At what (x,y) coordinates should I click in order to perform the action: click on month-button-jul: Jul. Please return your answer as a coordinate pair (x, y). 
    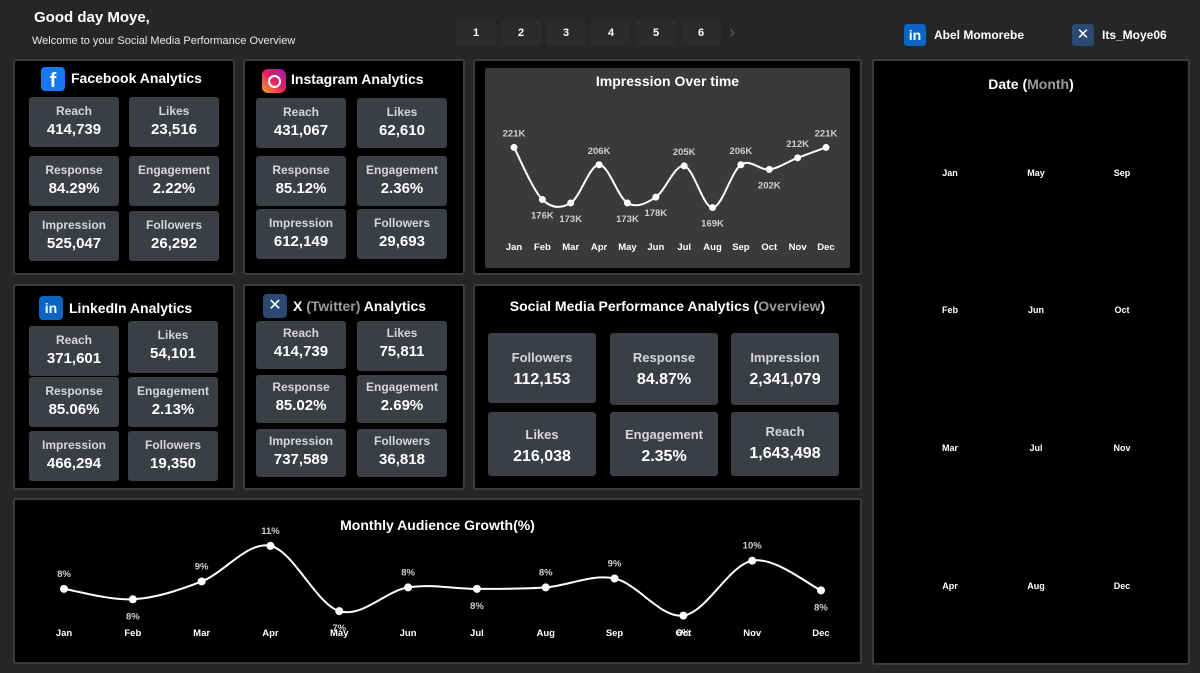
    Looking at the image, I should click on (1036, 448).